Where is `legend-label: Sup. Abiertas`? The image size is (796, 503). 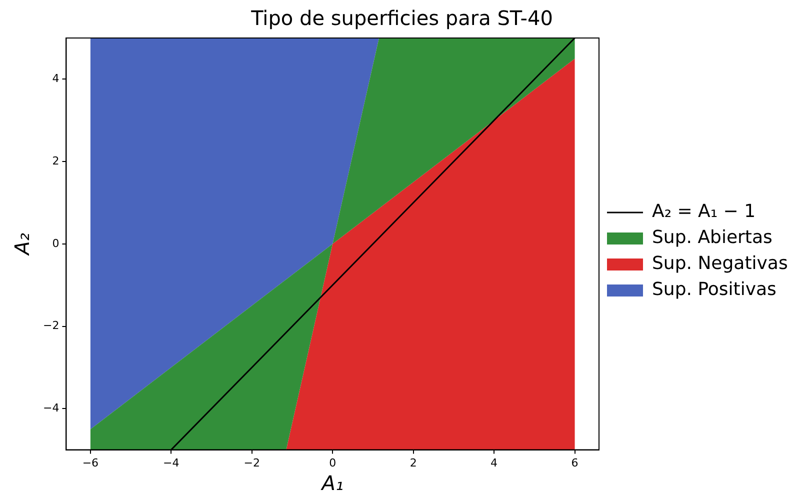
legend-label: Sup. Abiertas is located at coordinates (712, 237).